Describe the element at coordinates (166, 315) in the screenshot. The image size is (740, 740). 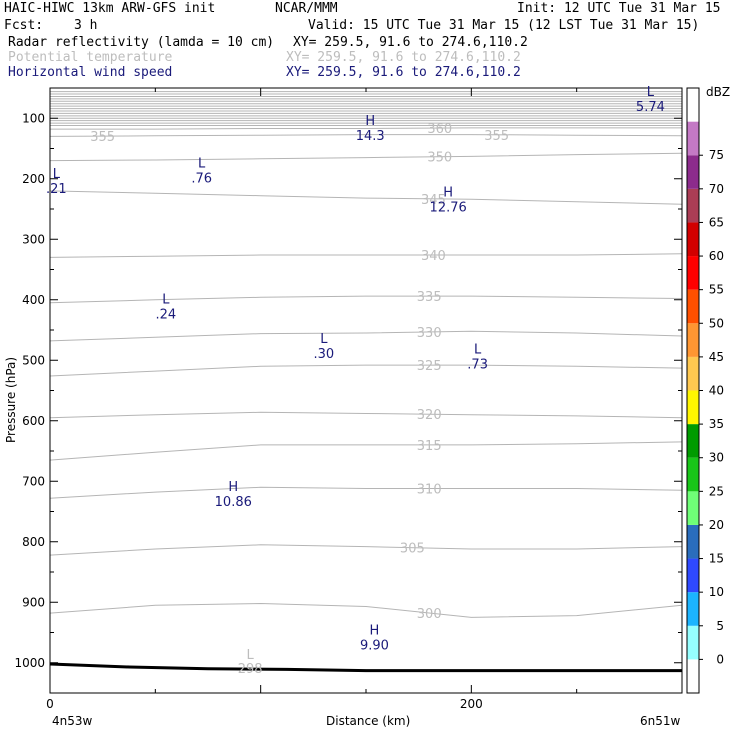
I see `wind-extremum-value: .24` at that location.